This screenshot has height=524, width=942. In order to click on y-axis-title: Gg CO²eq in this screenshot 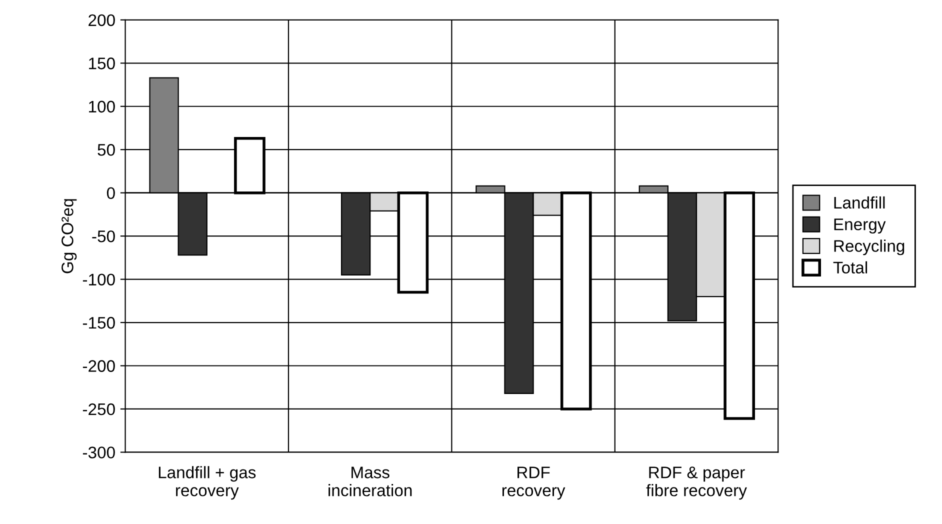, I will do `click(69, 236)`.